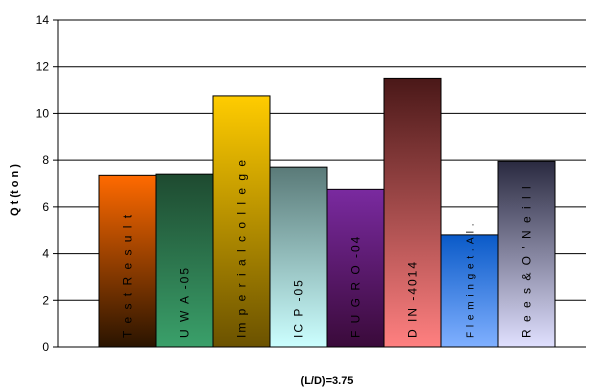 This screenshot has height=392, width=594. What do you see at coordinates (128, 275) in the screenshot?
I see `bar-category-label: T e s t R e s u l t` at bounding box center [128, 275].